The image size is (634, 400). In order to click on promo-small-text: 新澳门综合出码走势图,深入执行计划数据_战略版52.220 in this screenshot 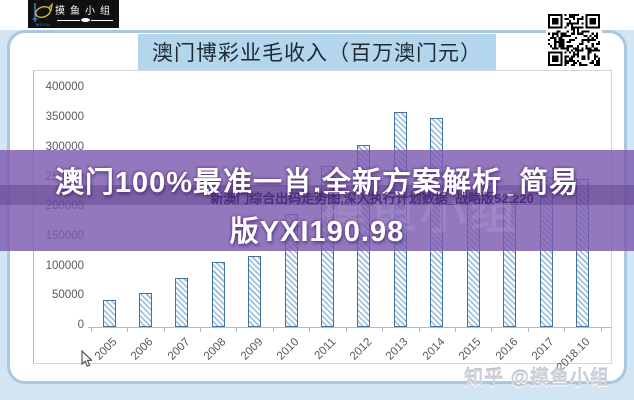, I will do `click(372, 198)`.